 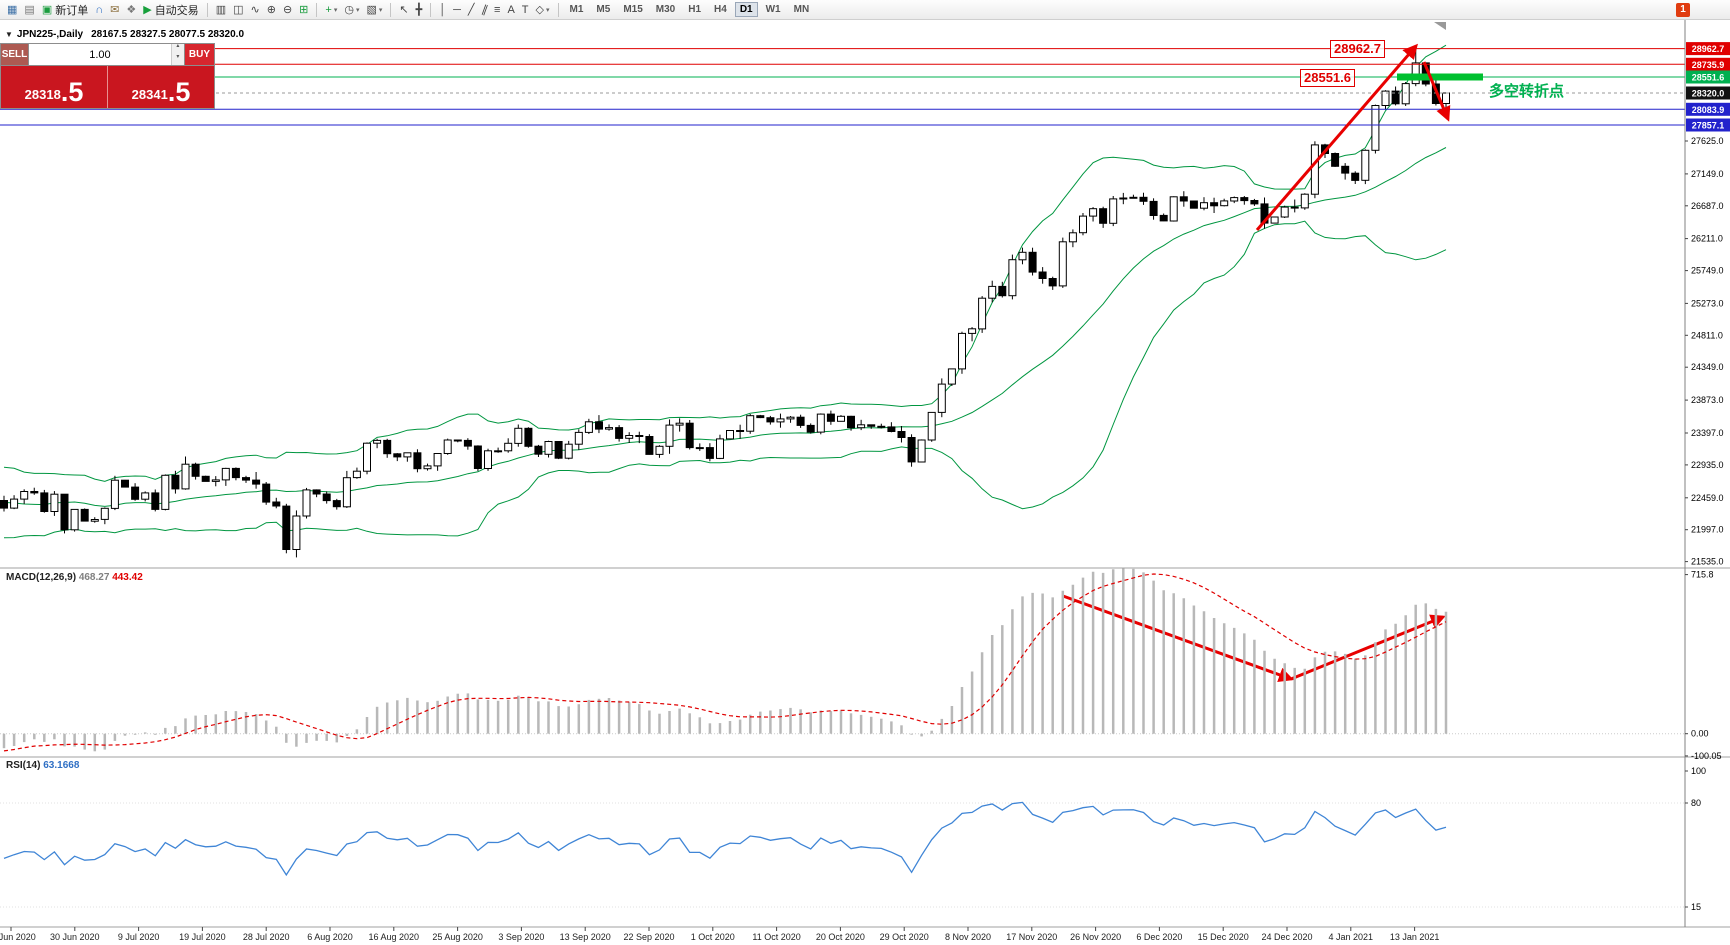 What do you see at coordinates (99, 54) in the screenshot?
I see `volume-input` at bounding box center [99, 54].